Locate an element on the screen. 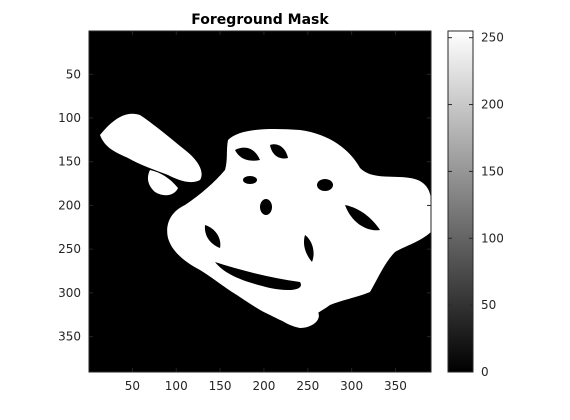  x-tick-label: 100 is located at coordinates (176, 386).